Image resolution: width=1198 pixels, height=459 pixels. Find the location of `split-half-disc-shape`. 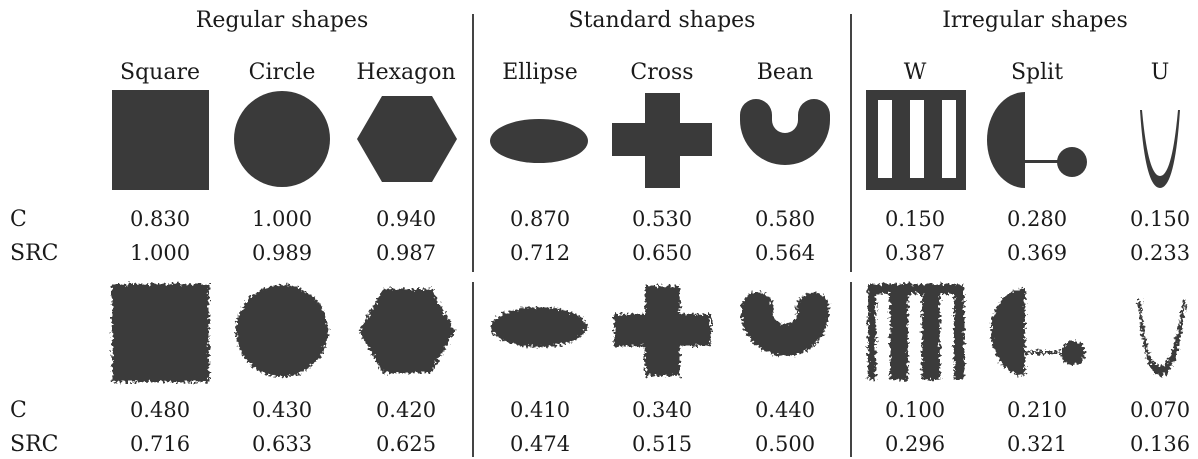

split-half-disc-shape is located at coordinates (1006, 140).